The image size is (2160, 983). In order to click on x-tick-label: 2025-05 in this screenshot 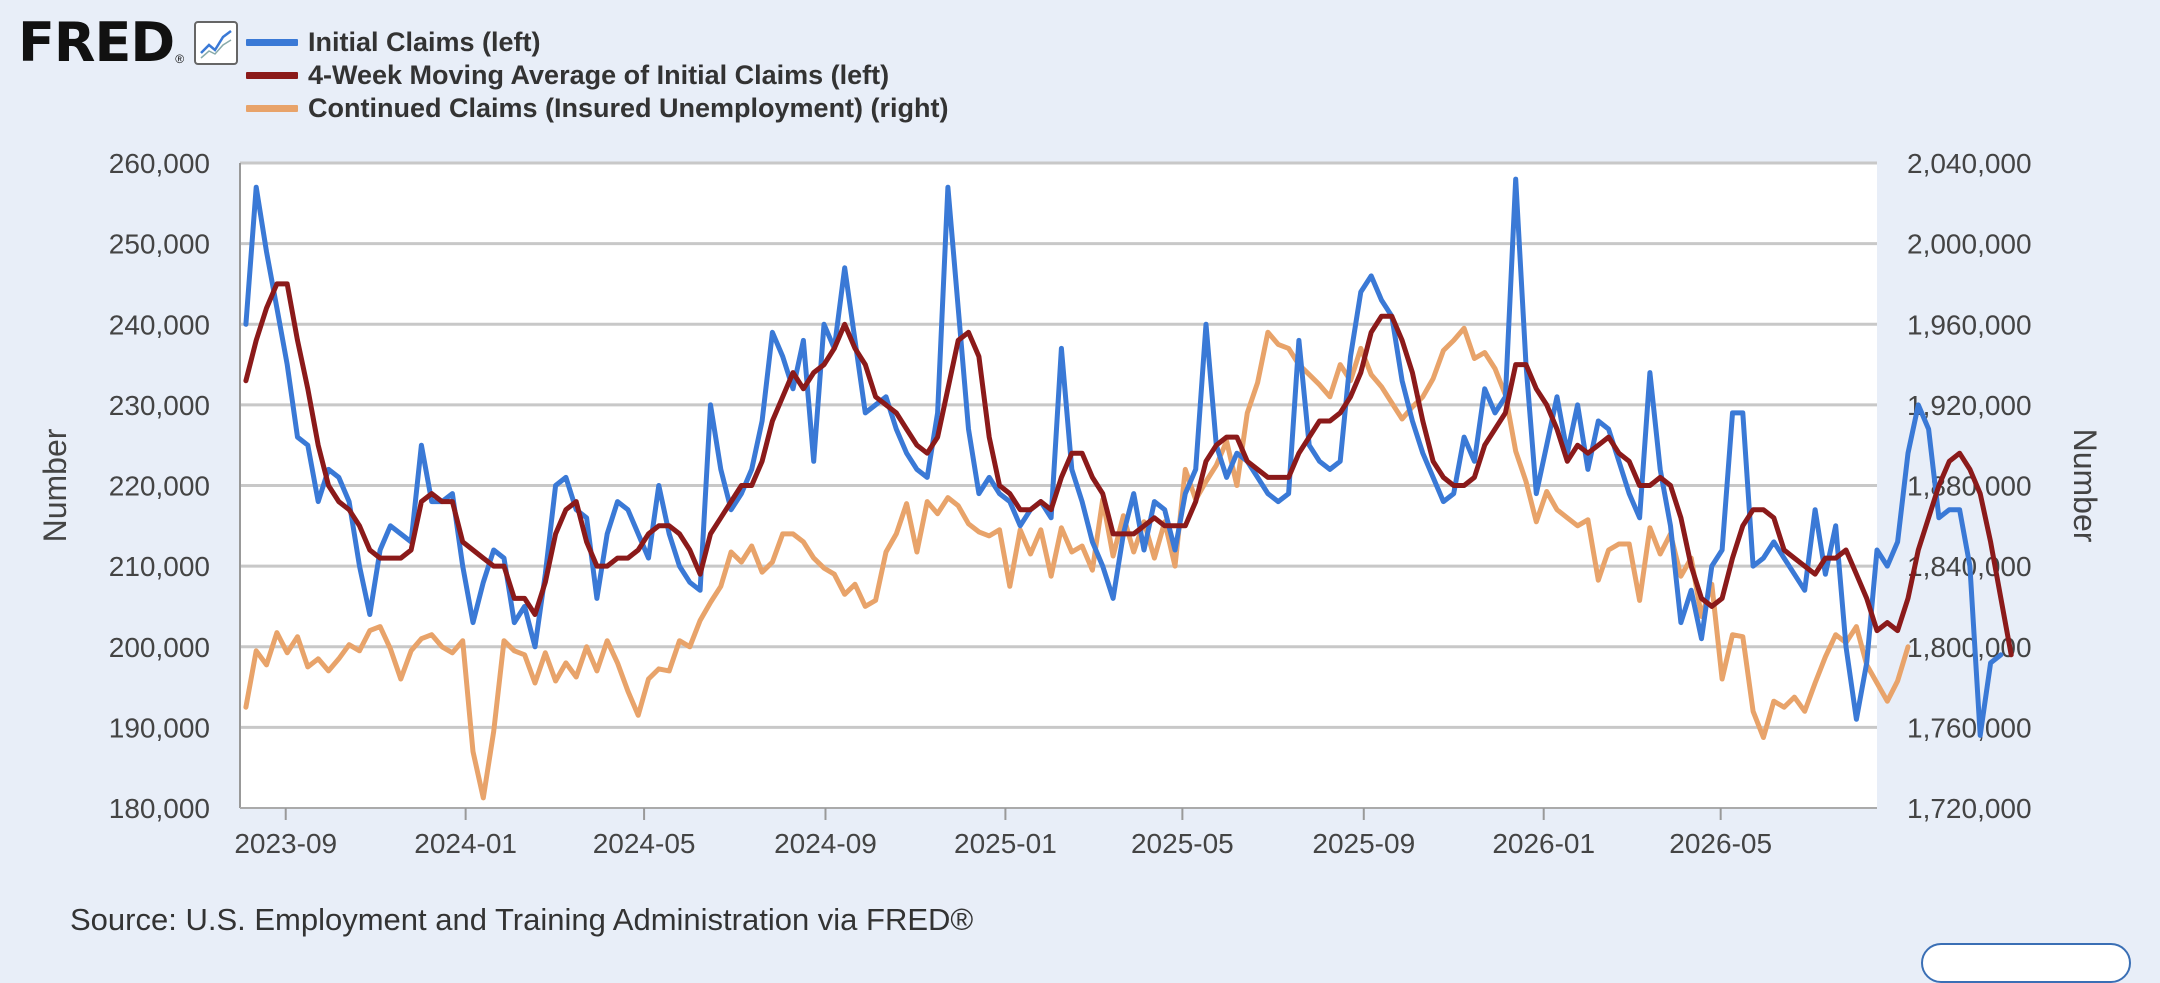, I will do `click(1182, 843)`.